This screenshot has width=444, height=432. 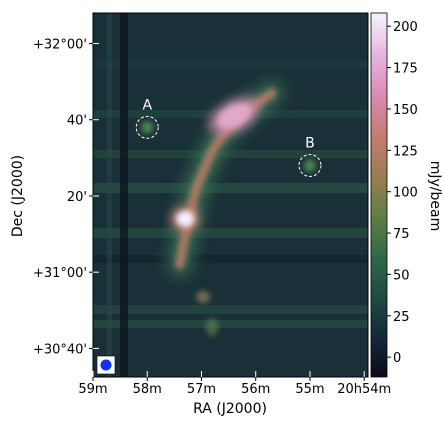 What do you see at coordinates (405, 151) in the screenshot?
I see `colorbar-tick-label: 125` at bounding box center [405, 151].